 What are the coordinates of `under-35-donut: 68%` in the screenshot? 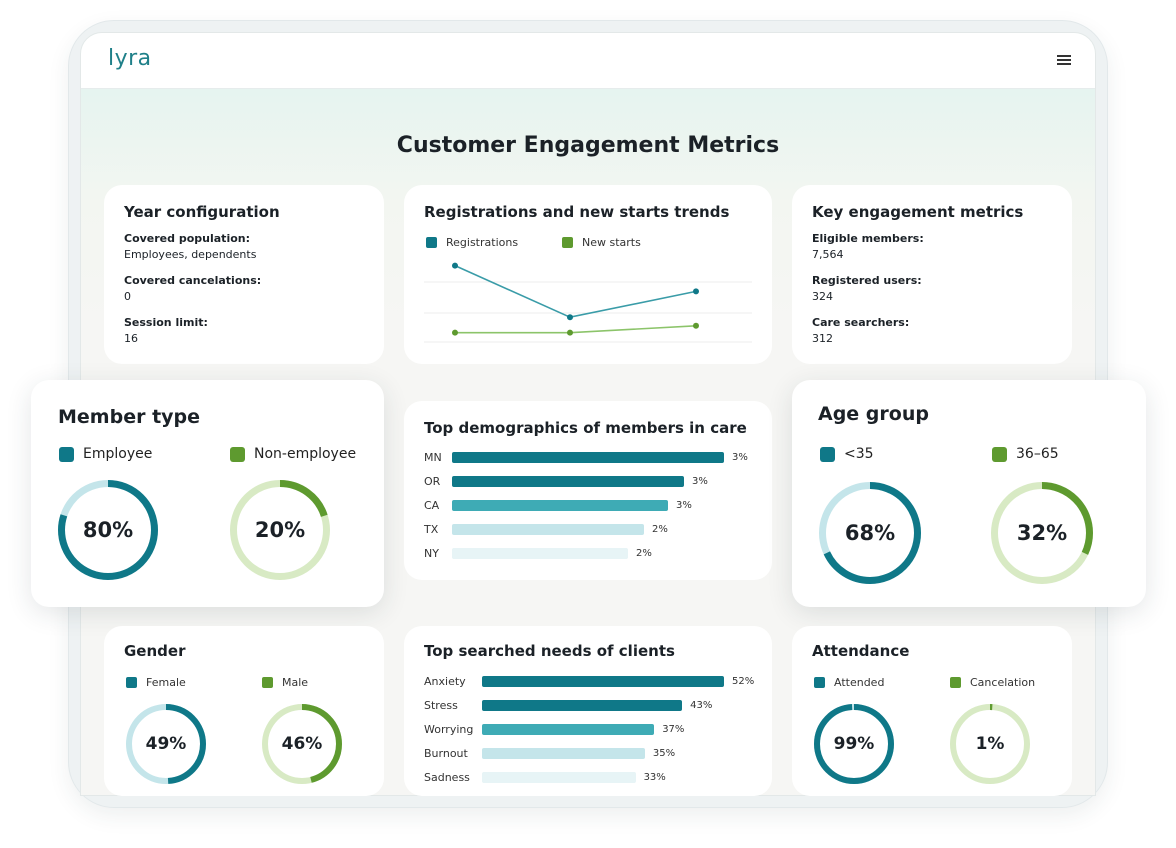 It's located at (870, 533).